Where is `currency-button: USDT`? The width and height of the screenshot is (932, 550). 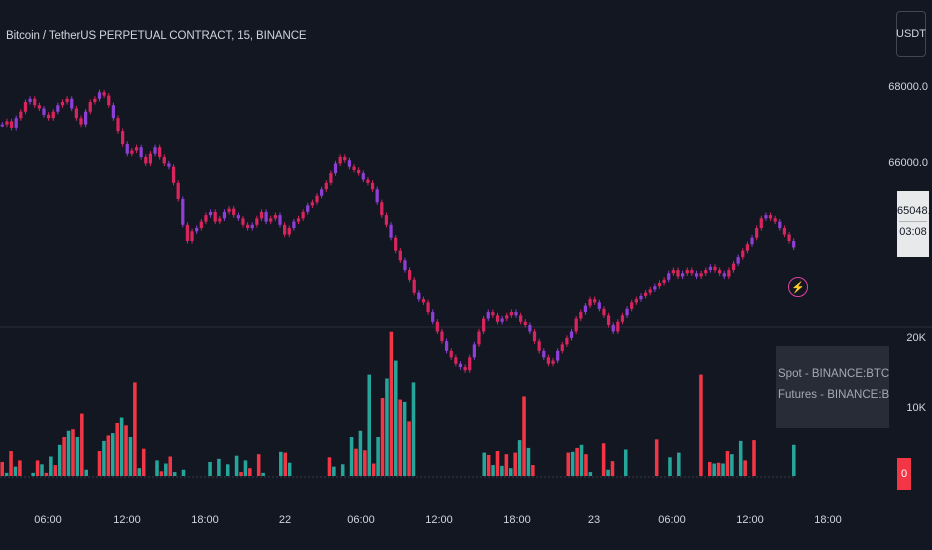
currency-button: USDT is located at coordinates (911, 34).